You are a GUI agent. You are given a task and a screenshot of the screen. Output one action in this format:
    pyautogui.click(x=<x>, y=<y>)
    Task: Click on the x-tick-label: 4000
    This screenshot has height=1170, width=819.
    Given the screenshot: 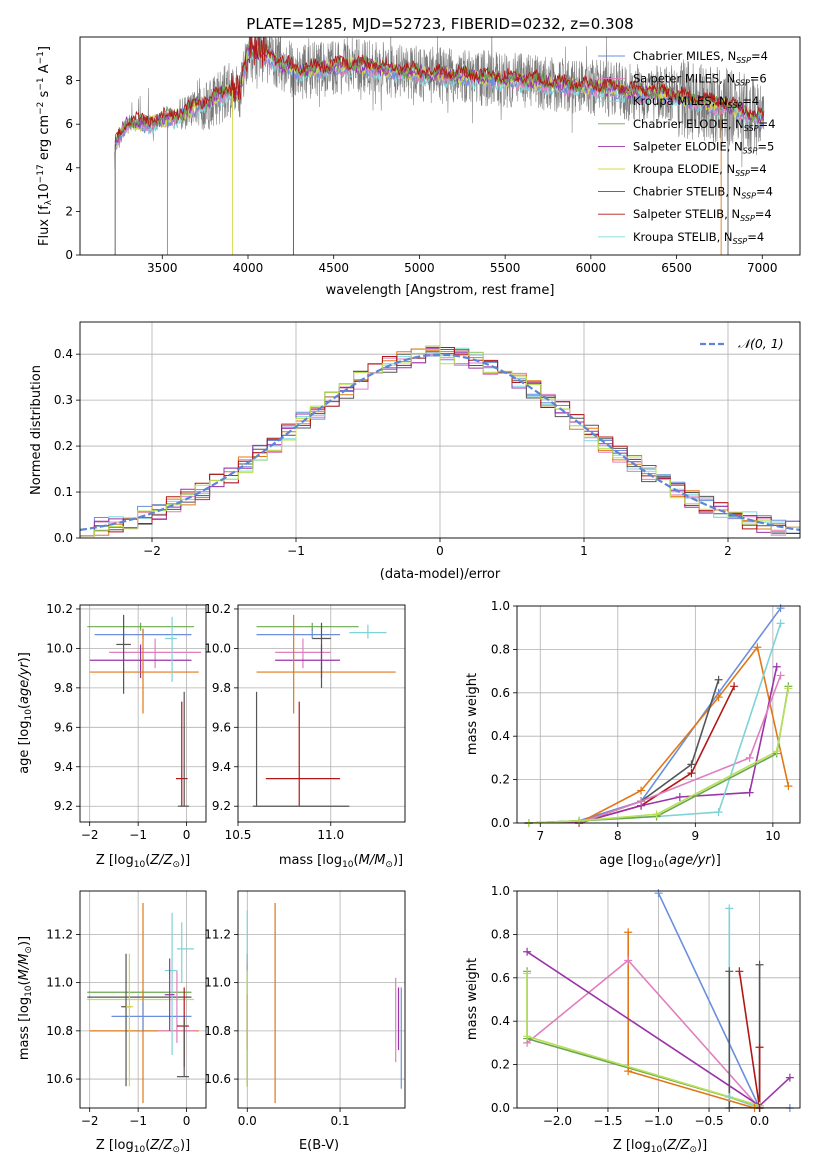 What is the action you would take?
    pyautogui.click(x=248, y=268)
    